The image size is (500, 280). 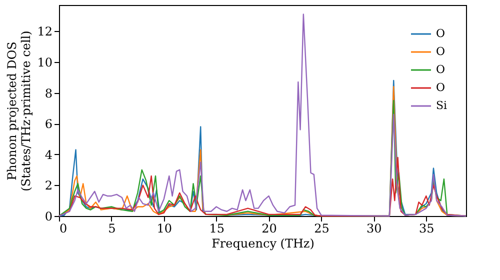 I want to click on y-tick-label: 10, so click(x=44, y=62).